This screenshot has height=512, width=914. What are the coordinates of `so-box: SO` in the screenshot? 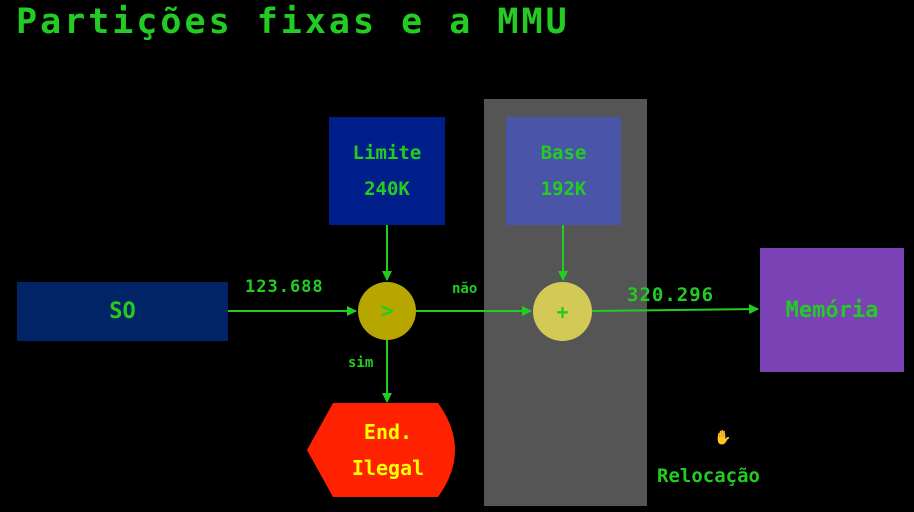 It's located at (122, 311).